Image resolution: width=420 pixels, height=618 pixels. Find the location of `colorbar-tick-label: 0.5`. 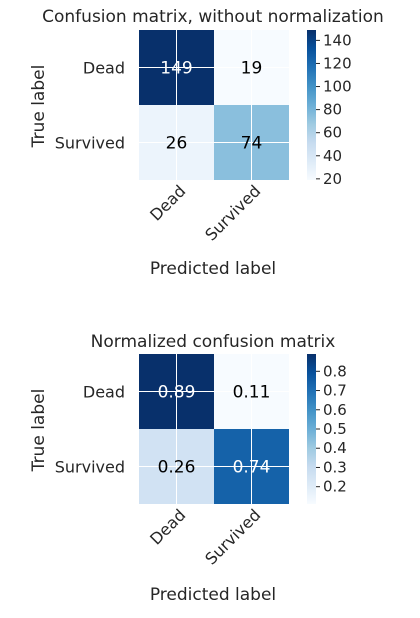

colorbar-tick-label: 0.5 is located at coordinates (335, 429).